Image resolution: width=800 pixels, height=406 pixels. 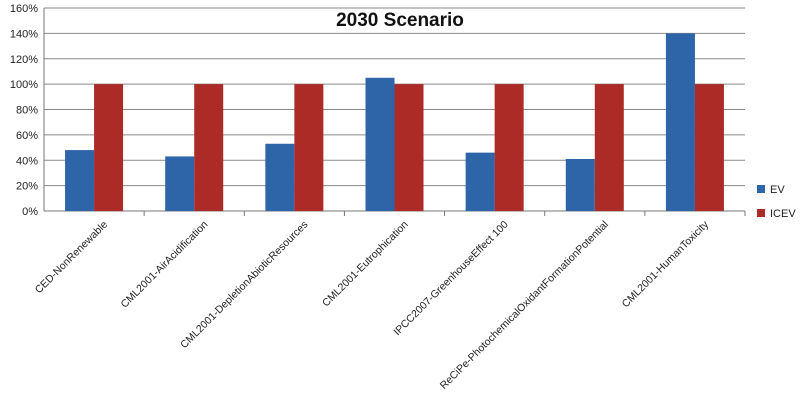 I want to click on y-tick-labels: 0% 20% 40% 60% 80% 100% 120% 140% 160%, so click(x=24, y=110).